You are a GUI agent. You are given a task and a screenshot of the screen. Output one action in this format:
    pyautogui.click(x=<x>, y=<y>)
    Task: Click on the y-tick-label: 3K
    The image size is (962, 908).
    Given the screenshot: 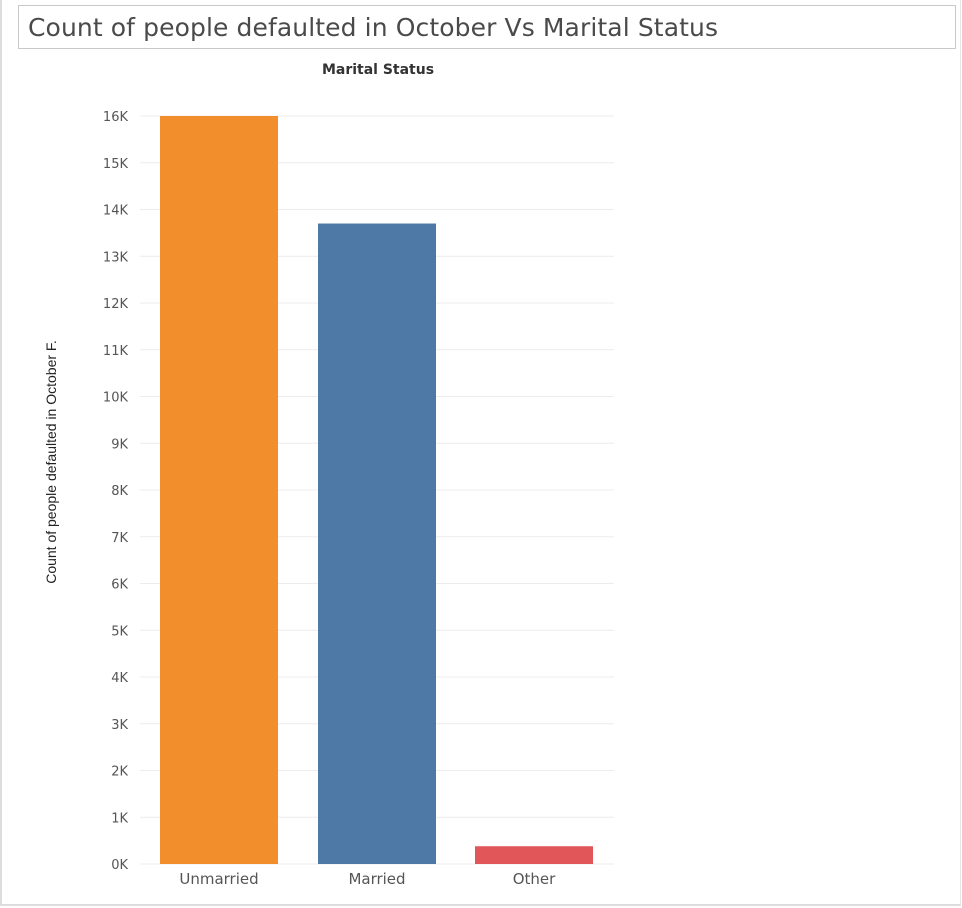 What is the action you would take?
    pyautogui.click(x=119, y=725)
    